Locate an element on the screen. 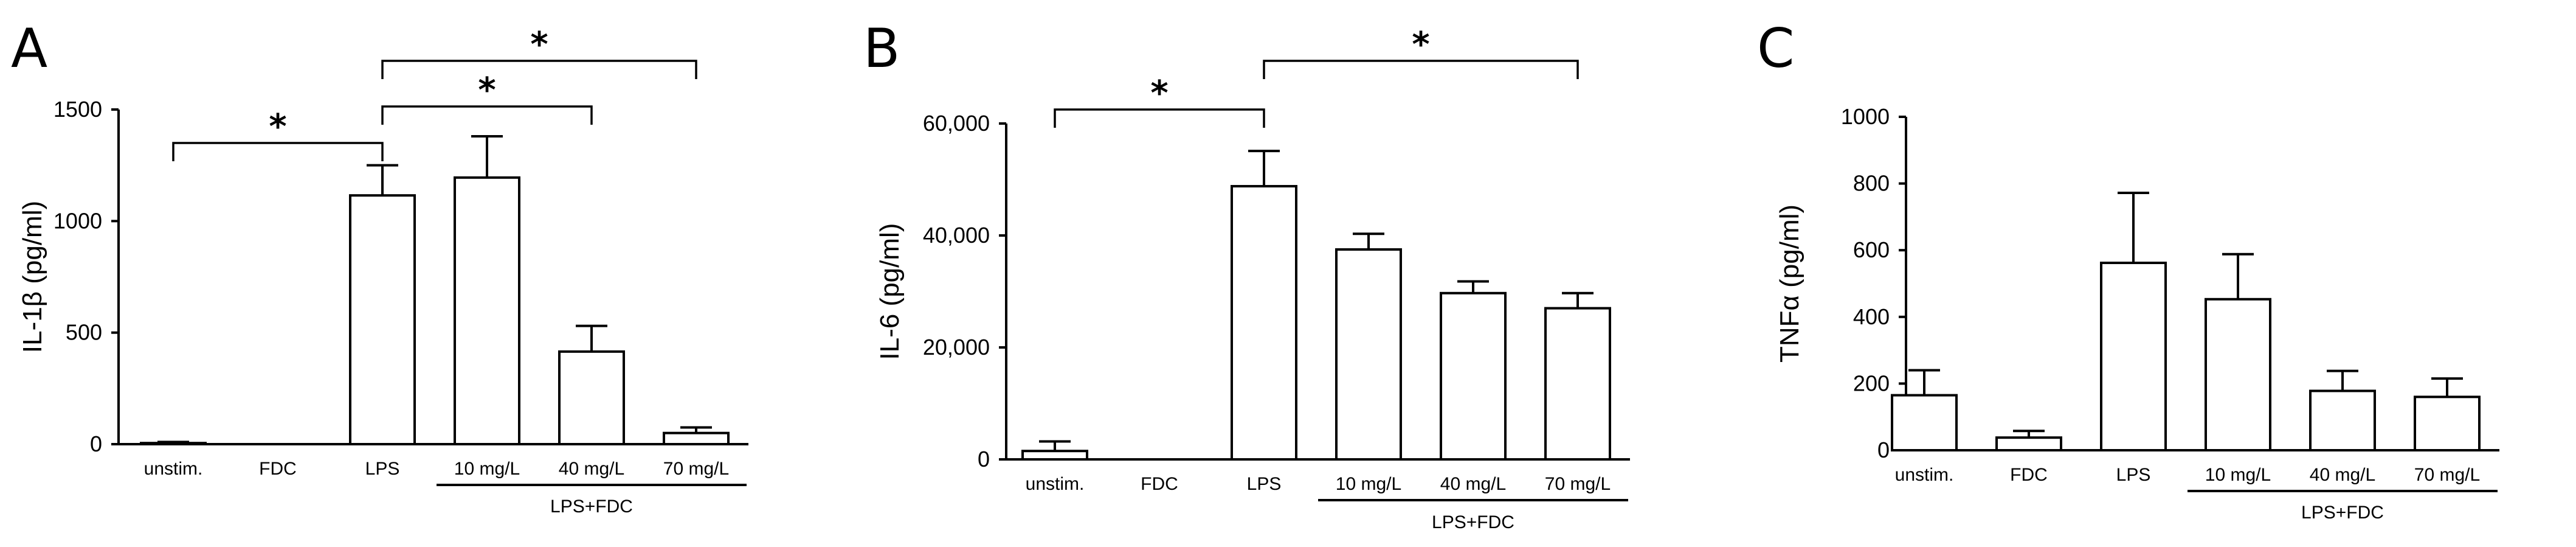 This screenshot has height=547, width=2576. panel-letter-a: A is located at coordinates (29, 49).